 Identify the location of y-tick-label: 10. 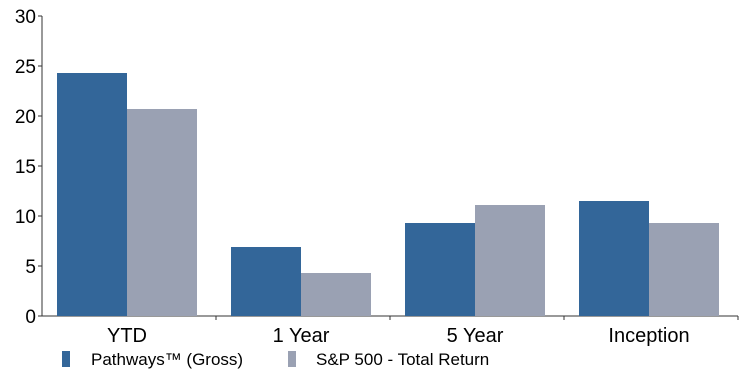
(25, 217).